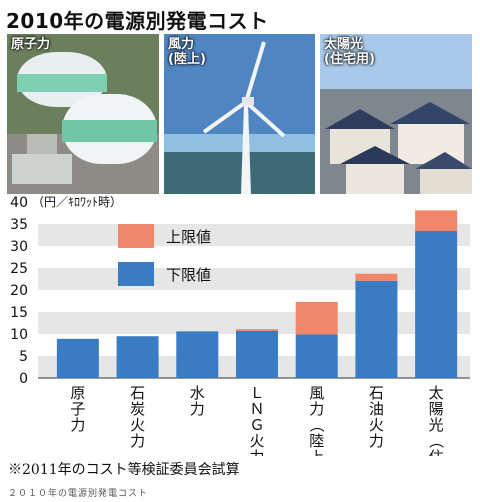 The width and height of the screenshot is (480, 502). What do you see at coordinates (19, 313) in the screenshot?
I see `y-tick-label: 15` at bounding box center [19, 313].